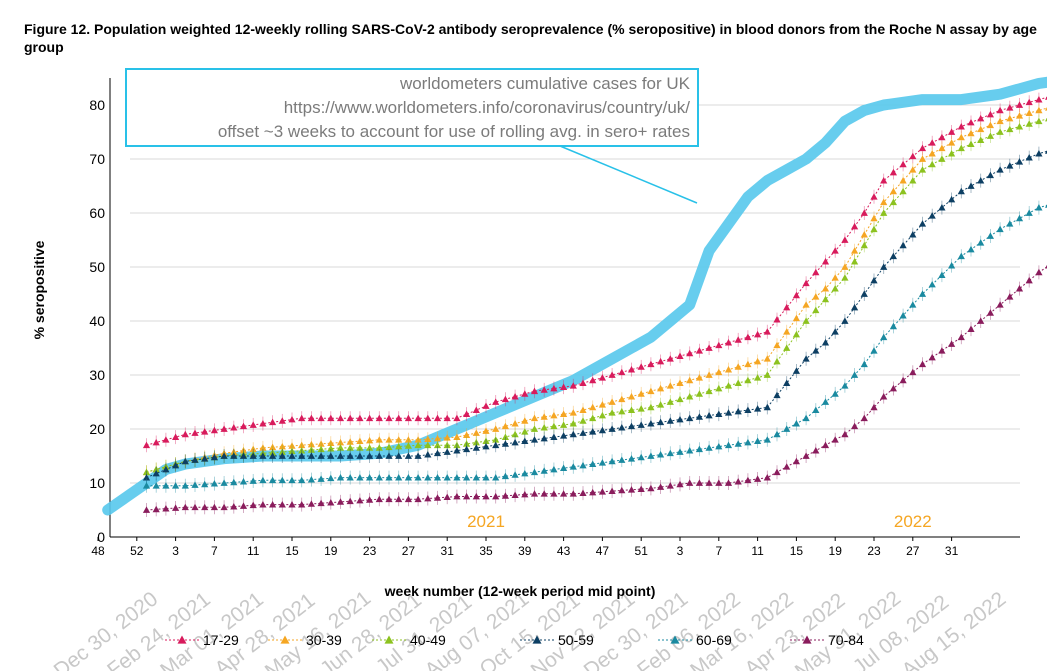  Describe the element at coordinates (253, 551) in the screenshot. I see `x-tick-label: 11` at that location.